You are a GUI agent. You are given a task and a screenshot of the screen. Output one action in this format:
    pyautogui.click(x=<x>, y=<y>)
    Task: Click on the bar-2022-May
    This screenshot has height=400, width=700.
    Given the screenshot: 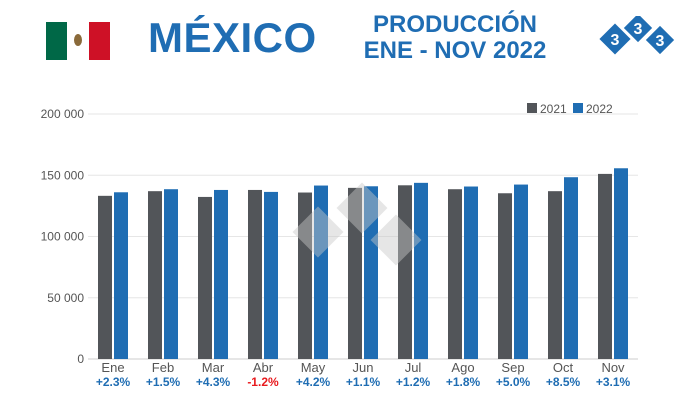 What is the action you would take?
    pyautogui.click(x=321, y=272)
    